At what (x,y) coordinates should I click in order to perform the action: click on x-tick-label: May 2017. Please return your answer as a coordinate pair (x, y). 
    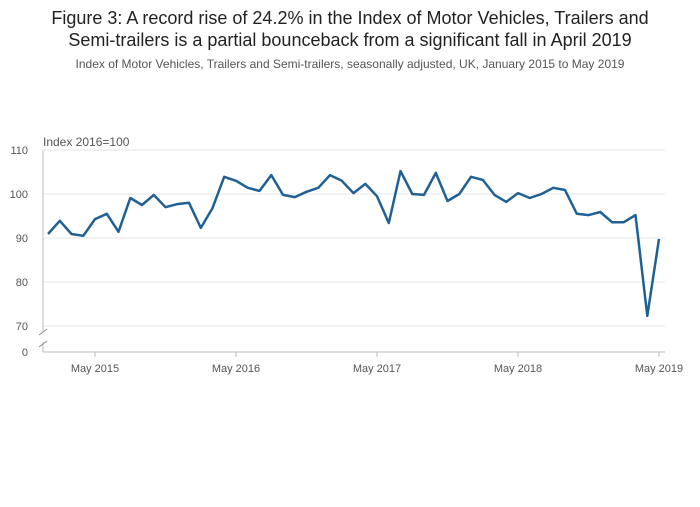
    Looking at the image, I should click on (377, 369).